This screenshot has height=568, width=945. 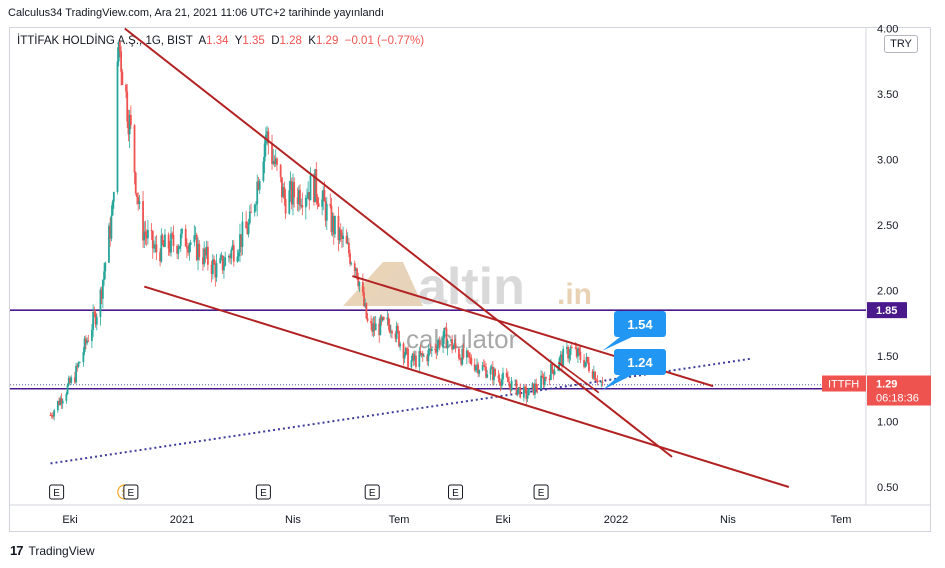 I want to click on close-value: 1.29, so click(x=327, y=41).